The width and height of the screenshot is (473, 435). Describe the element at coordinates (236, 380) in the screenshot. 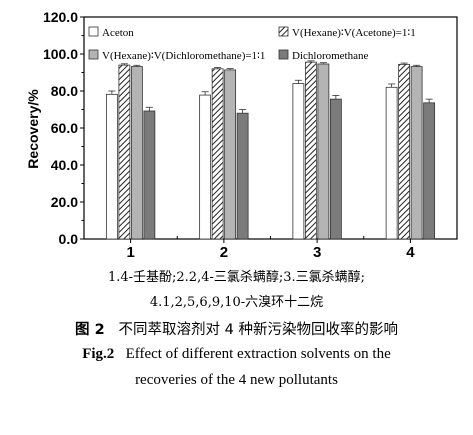

I see `figure-caption-en-line-2: recoveries of the 4 new pollutants` at that location.